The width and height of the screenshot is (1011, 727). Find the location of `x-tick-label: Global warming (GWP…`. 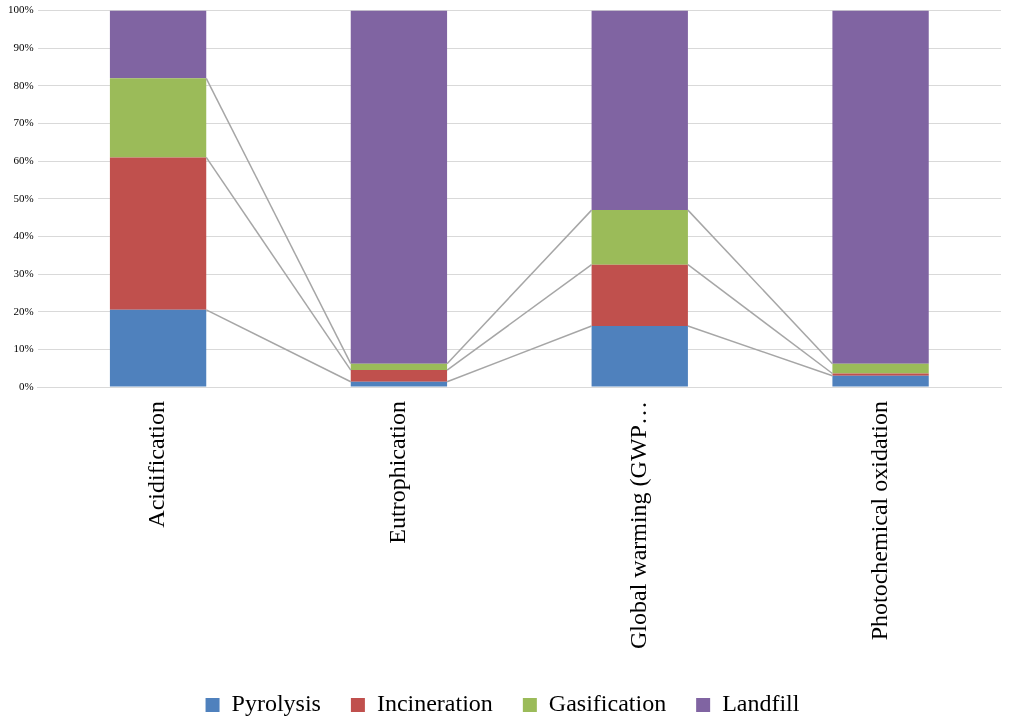

x-tick-label: Global warming (GWP… is located at coordinates (638, 525).